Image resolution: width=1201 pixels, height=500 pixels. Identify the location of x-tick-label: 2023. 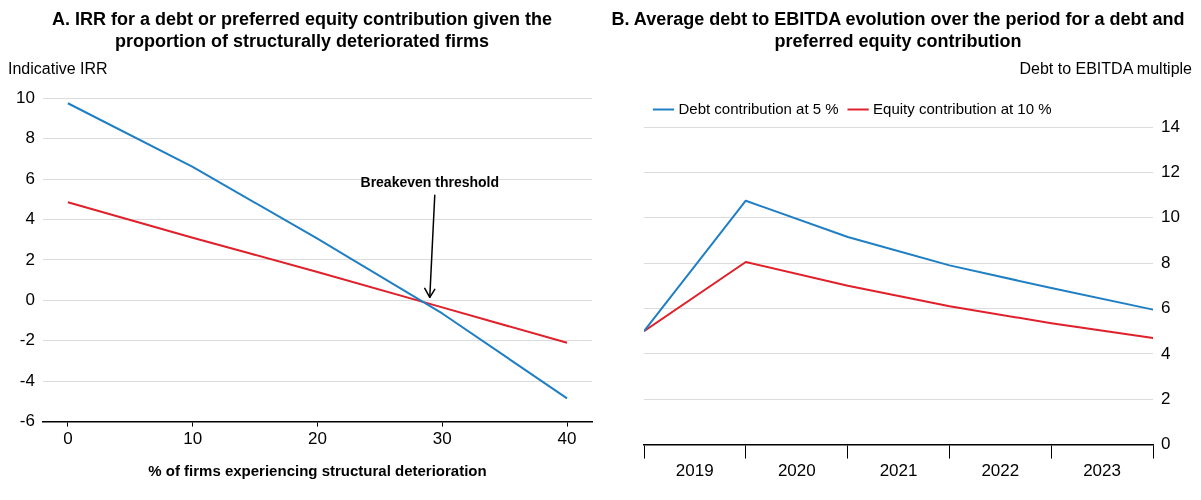
(1102, 471).